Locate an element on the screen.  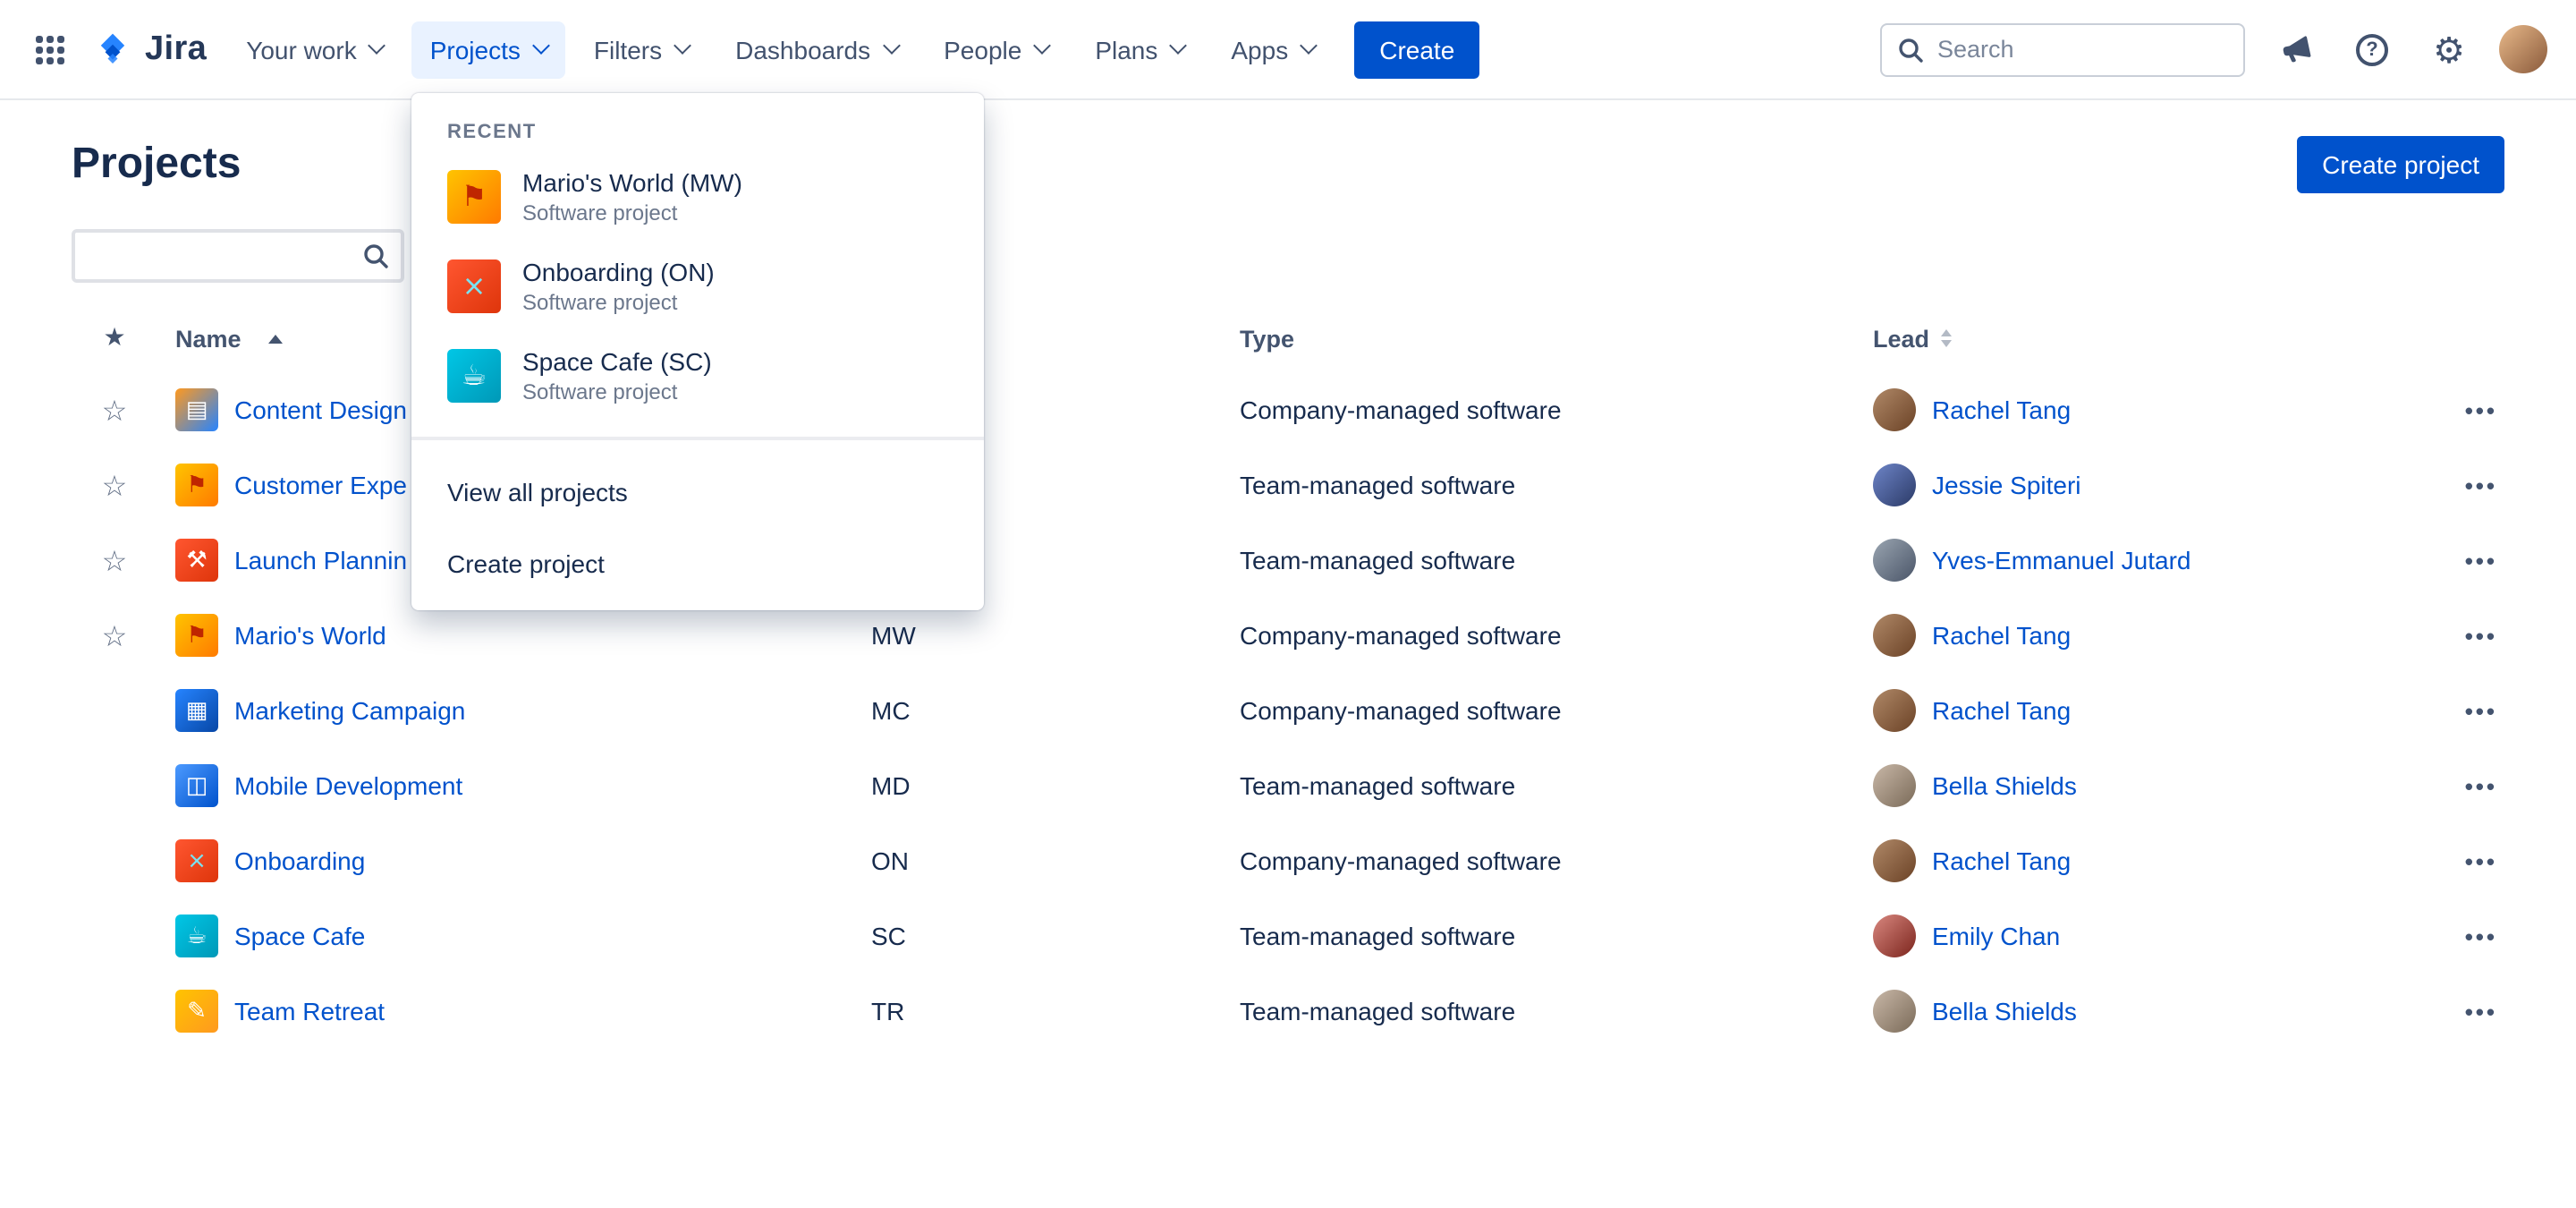
help-button: ? is located at coordinates (2372, 49).